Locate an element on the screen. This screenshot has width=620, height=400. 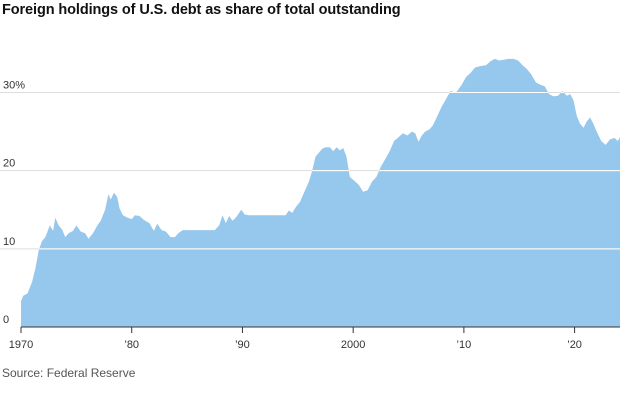
y-tick-label-0: 0 is located at coordinates (6, 320).